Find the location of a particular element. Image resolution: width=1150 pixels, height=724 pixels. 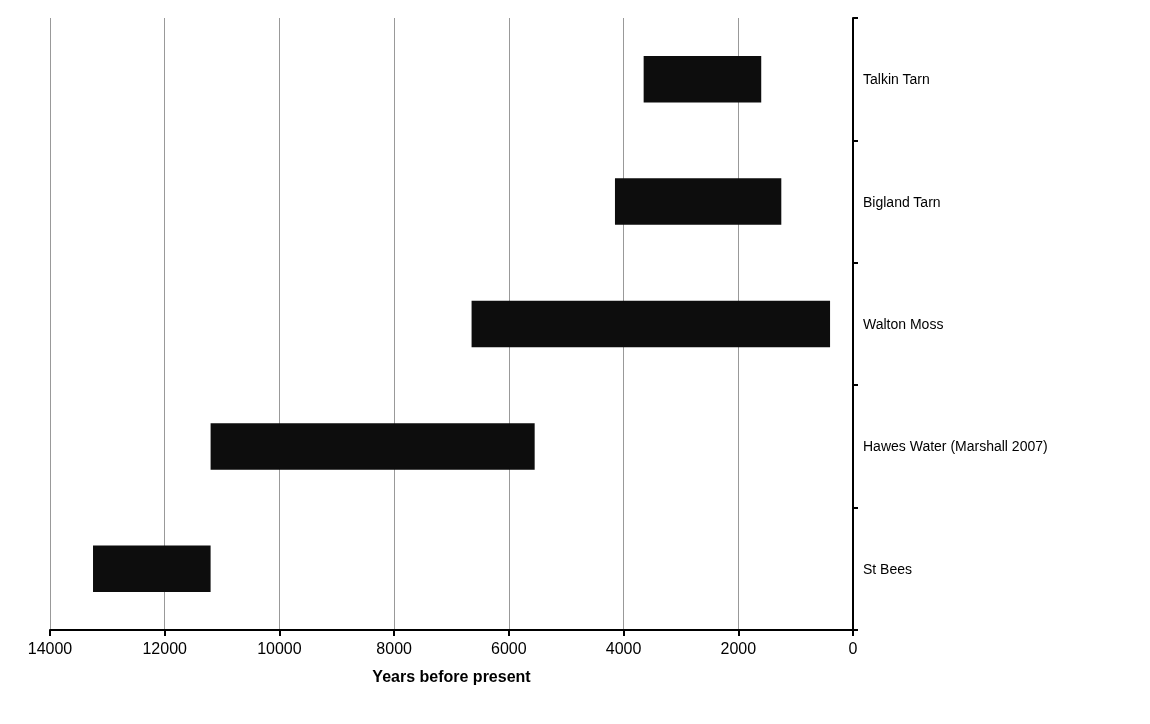

x-axis-title: Years before present is located at coordinates (452, 676).